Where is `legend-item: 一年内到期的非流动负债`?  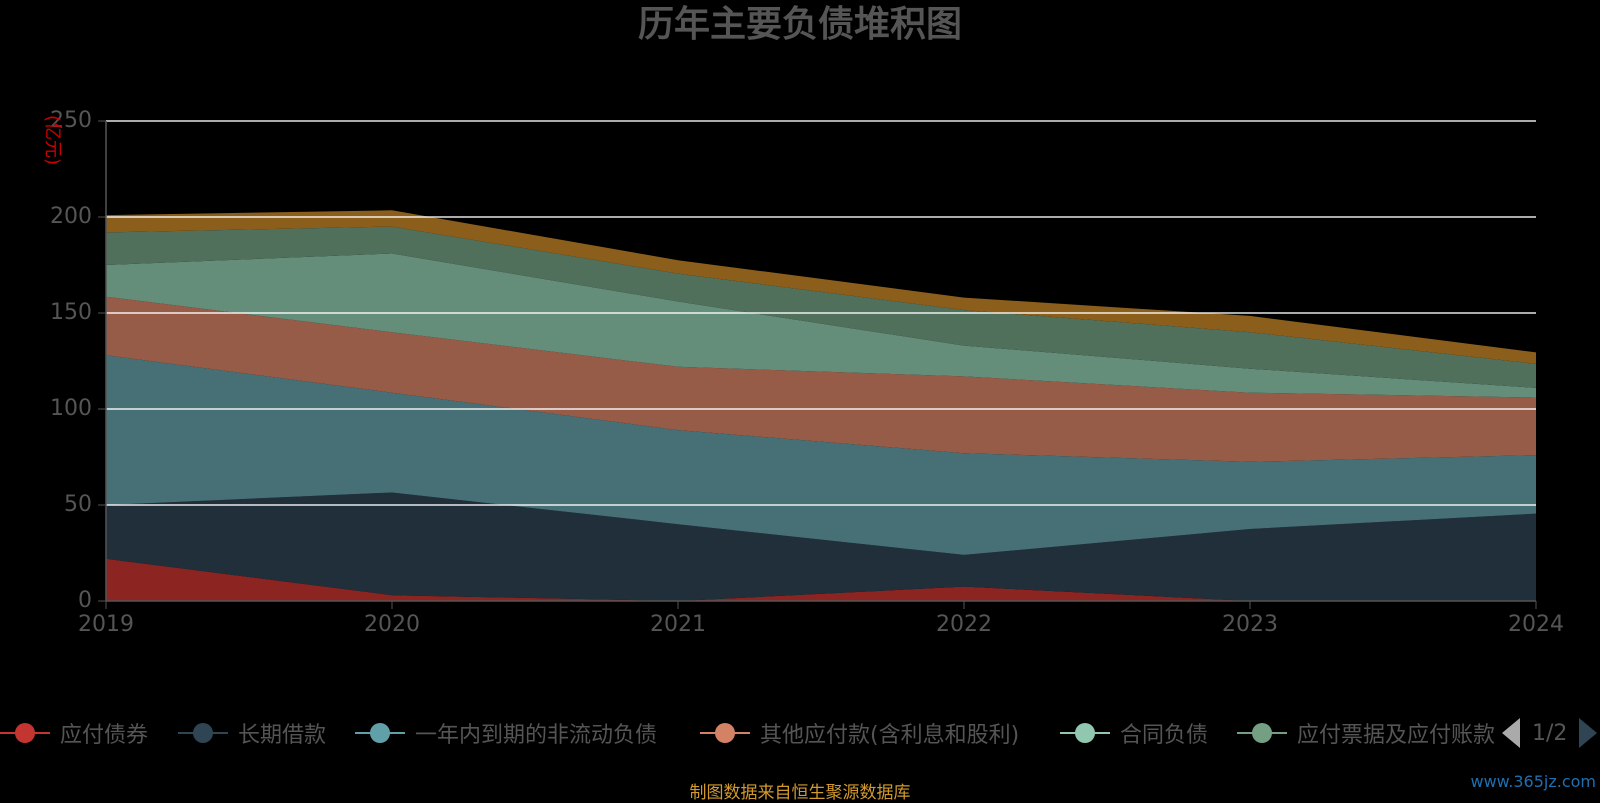
legend-item: 一年内到期的非流动负债 is located at coordinates (506, 733).